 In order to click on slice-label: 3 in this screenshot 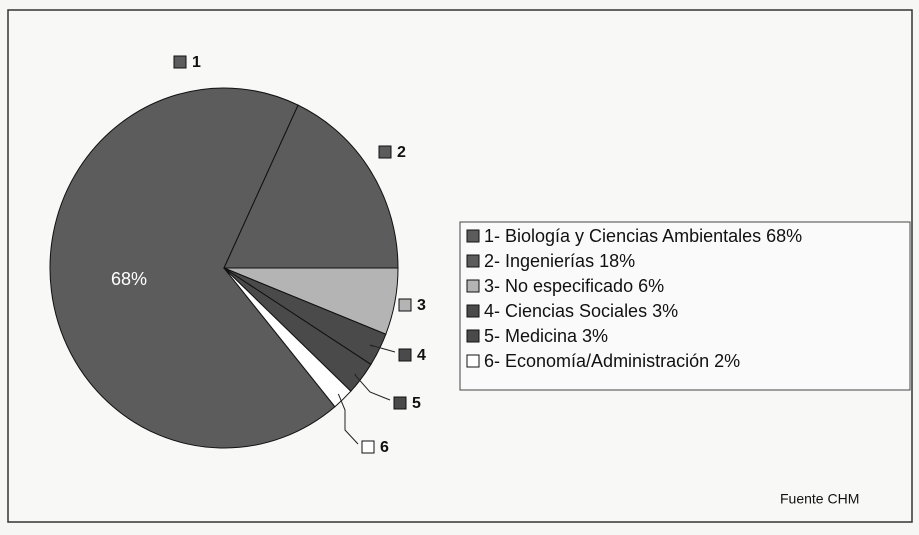, I will do `click(421, 305)`.